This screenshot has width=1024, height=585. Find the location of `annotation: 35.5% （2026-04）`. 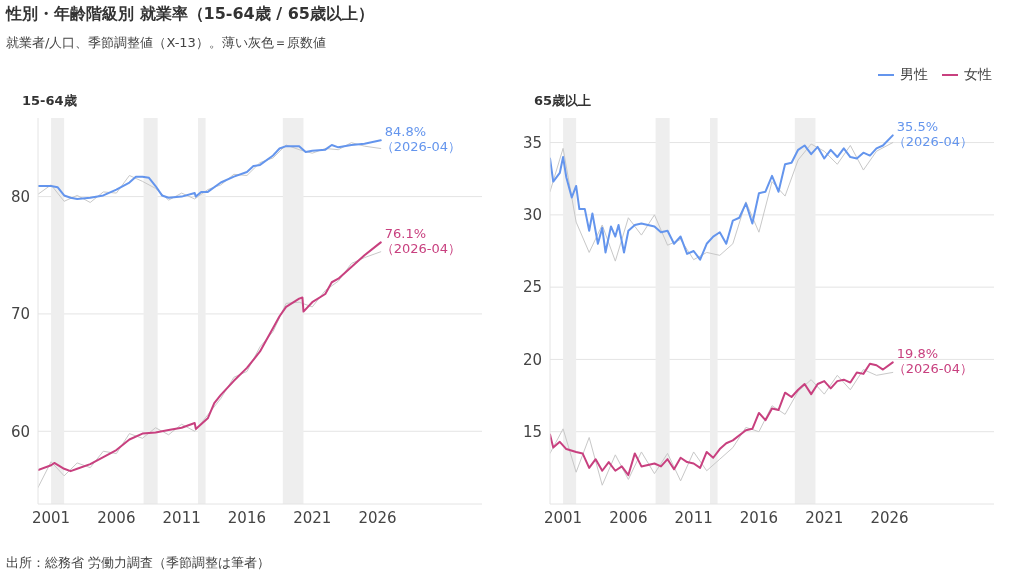

annotation: 35.5% （2026-04） is located at coordinates (933, 134).